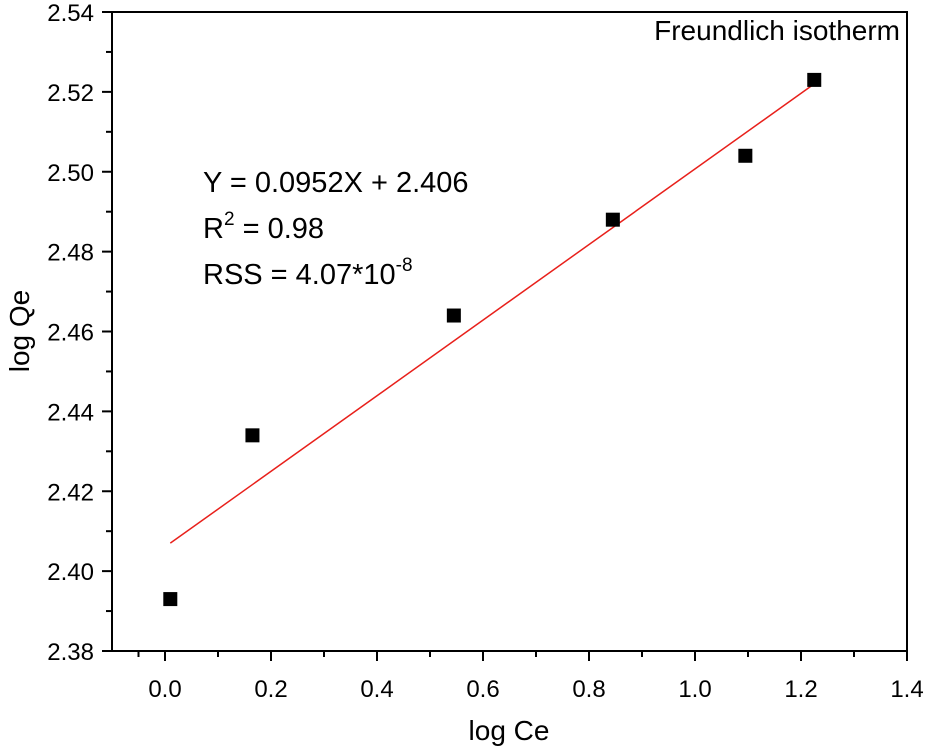  What do you see at coordinates (70, 652) in the screenshot?
I see `y-tick-label: 2.38` at bounding box center [70, 652].